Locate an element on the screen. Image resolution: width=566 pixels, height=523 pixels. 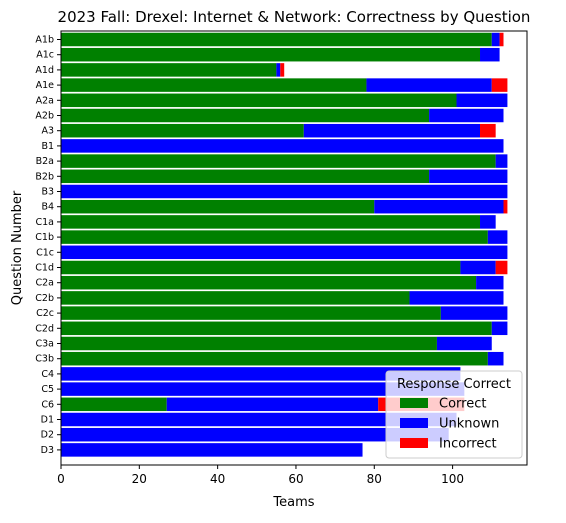
bar-unknown-a3 is located at coordinates (392, 130).